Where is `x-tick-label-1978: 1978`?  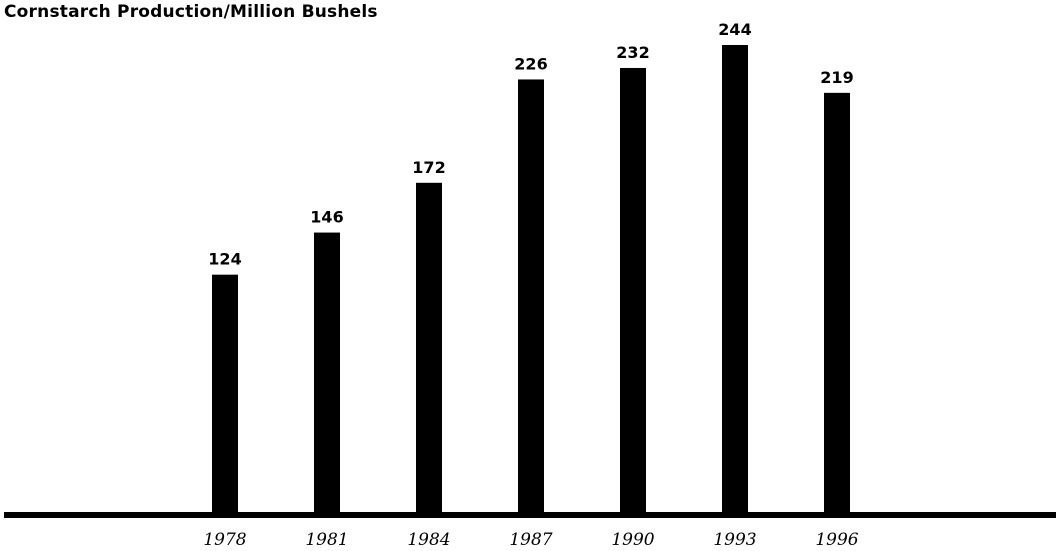
x-tick-label-1978: 1978 is located at coordinates (224, 540).